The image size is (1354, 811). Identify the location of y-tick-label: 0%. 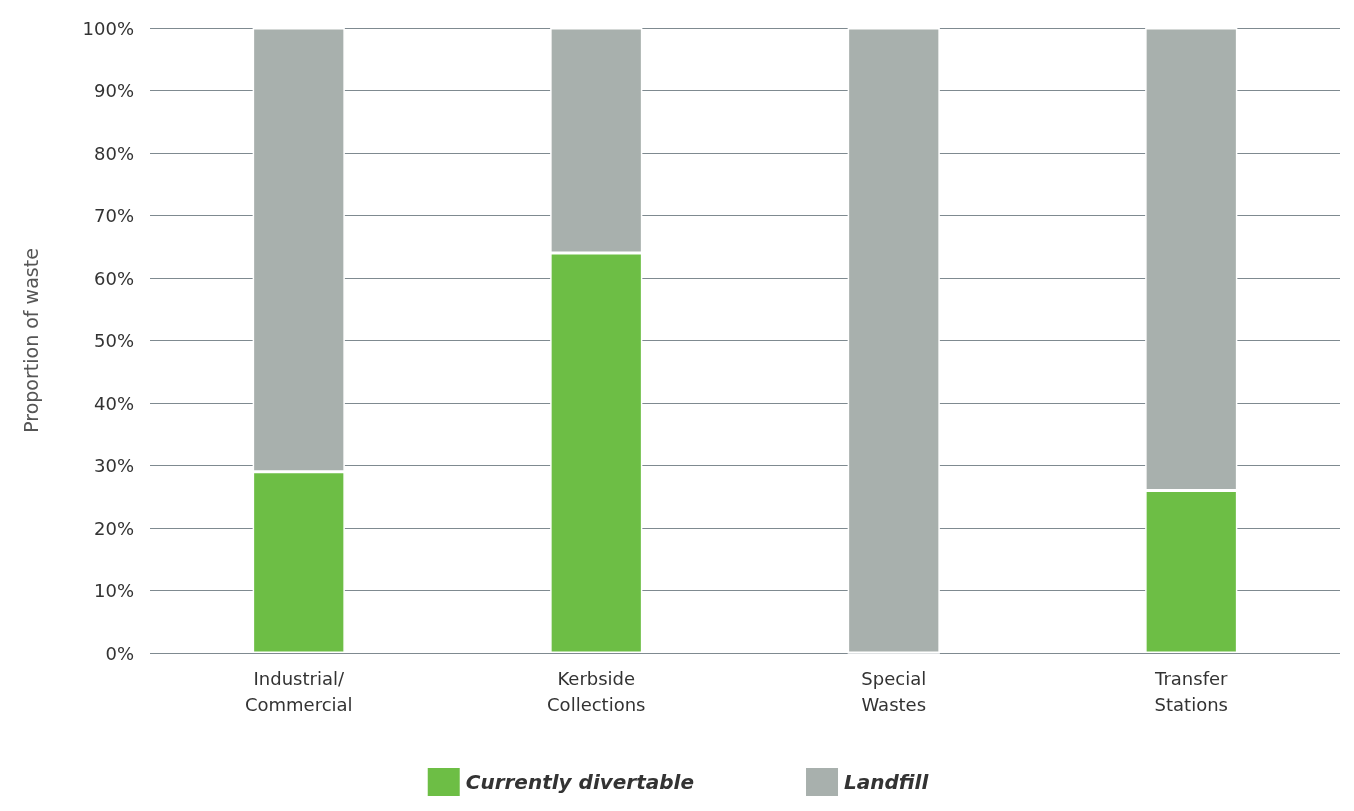
(119, 653).